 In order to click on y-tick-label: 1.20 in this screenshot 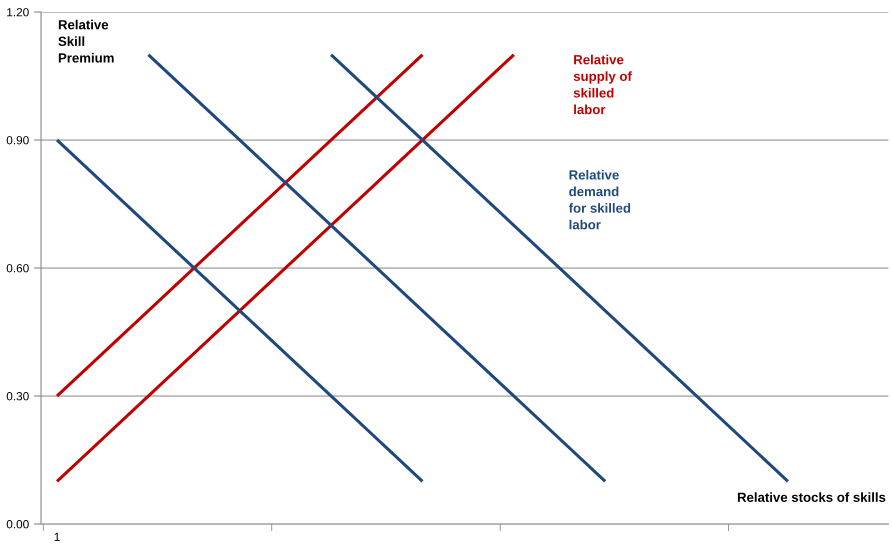, I will do `click(18, 12)`.